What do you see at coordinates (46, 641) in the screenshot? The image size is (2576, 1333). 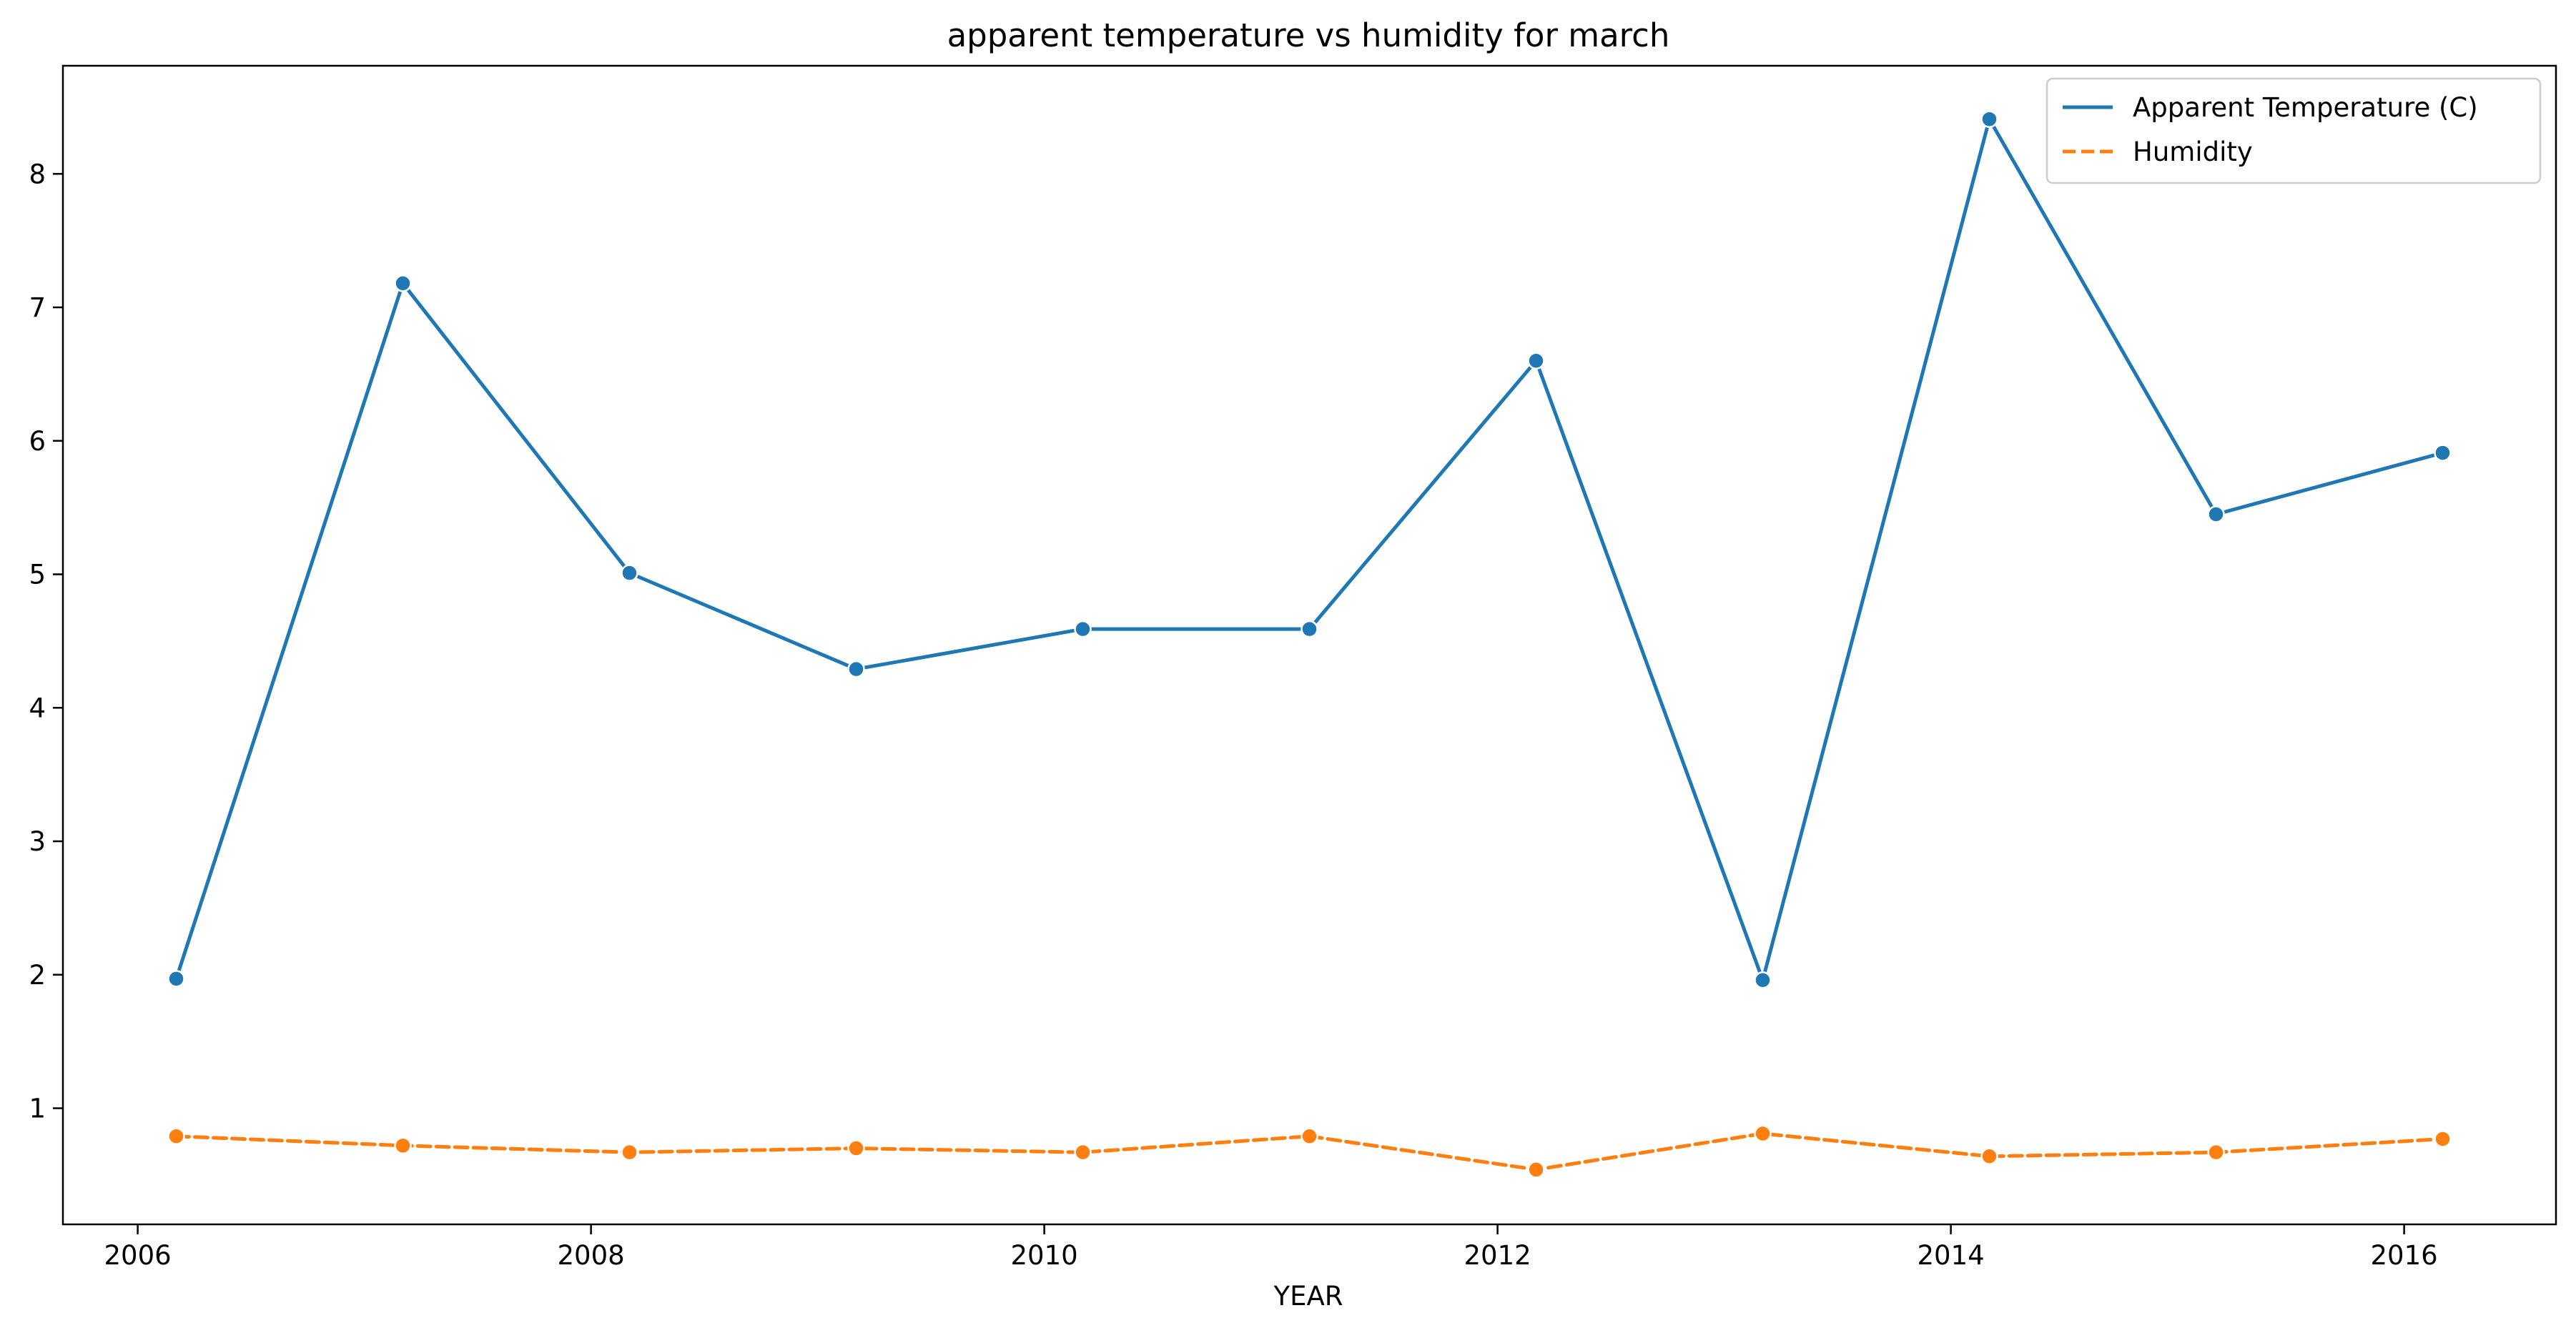 I see `y-axis: 1 2 3 4 5 6 7 8` at bounding box center [46, 641].